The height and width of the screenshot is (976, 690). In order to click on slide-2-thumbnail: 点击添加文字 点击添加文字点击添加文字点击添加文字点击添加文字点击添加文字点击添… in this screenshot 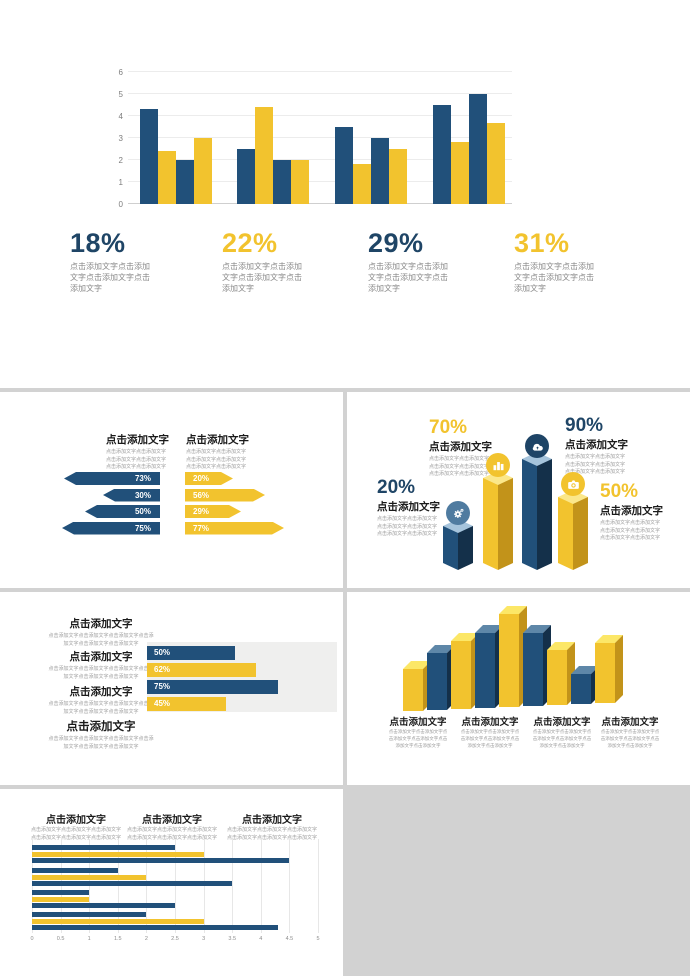, I will do `click(171, 490)`.